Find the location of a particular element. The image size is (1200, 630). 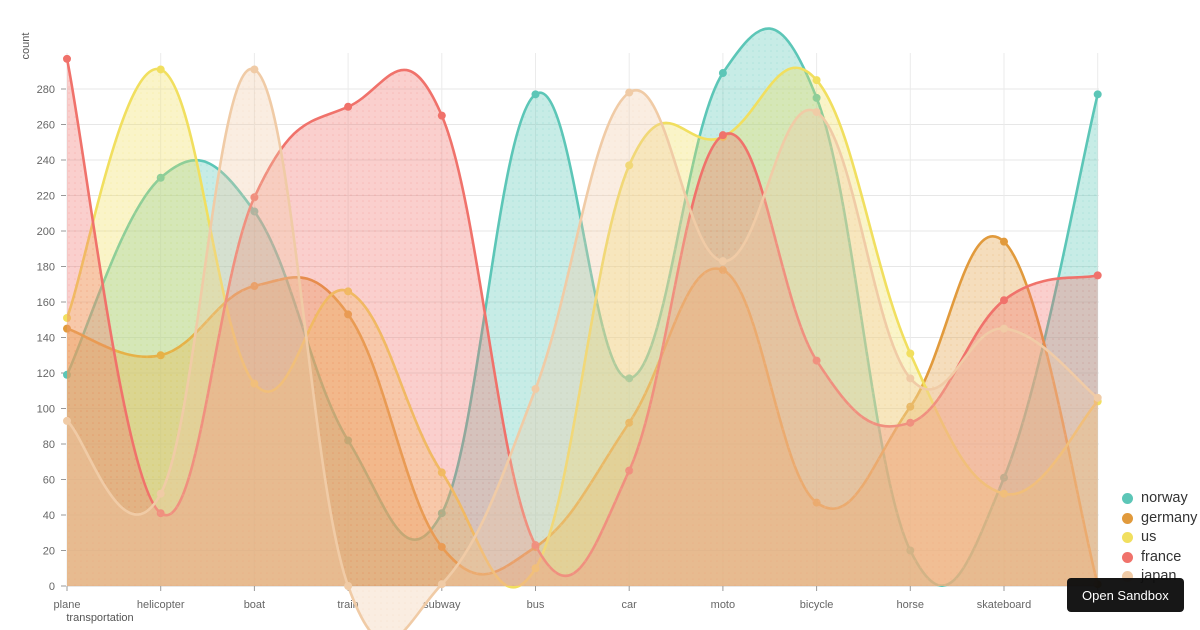

y-tick-label: 80 is located at coordinates (49, 445).